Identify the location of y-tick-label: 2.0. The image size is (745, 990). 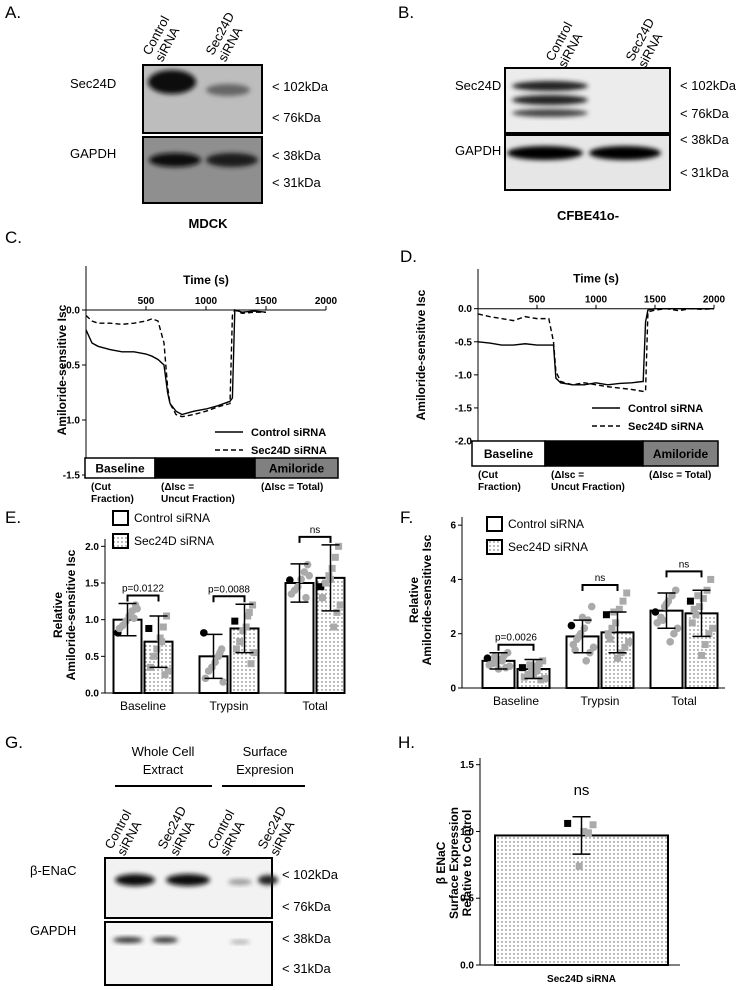
(92, 547).